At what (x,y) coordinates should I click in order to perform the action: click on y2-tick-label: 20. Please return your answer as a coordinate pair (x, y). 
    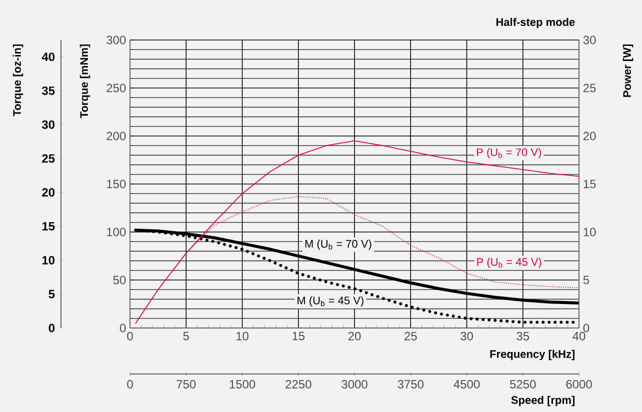
    Looking at the image, I should click on (589, 136).